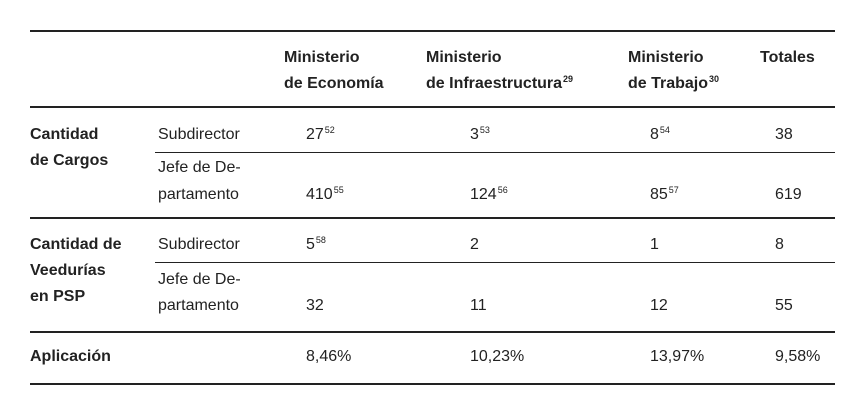 This screenshot has height=414, width=857. Describe the element at coordinates (502, 190) in the screenshot. I see `footnote-ref: 56` at that location.